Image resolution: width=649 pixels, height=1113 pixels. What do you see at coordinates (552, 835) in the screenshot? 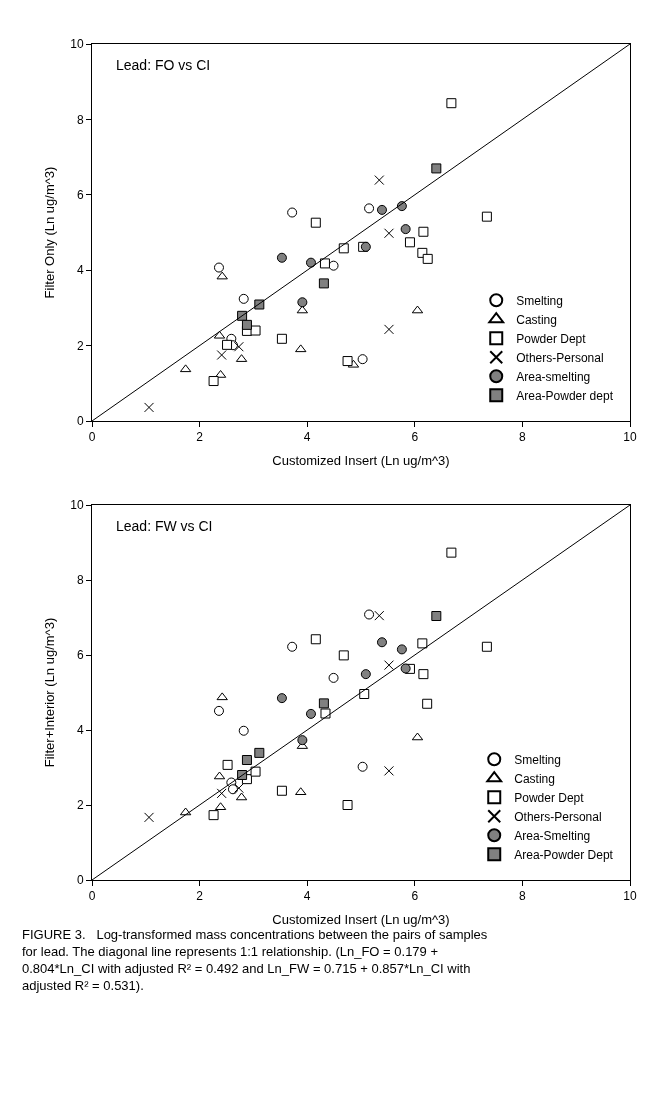
I see `legend-label: Area-Smelting` at bounding box center [552, 835].